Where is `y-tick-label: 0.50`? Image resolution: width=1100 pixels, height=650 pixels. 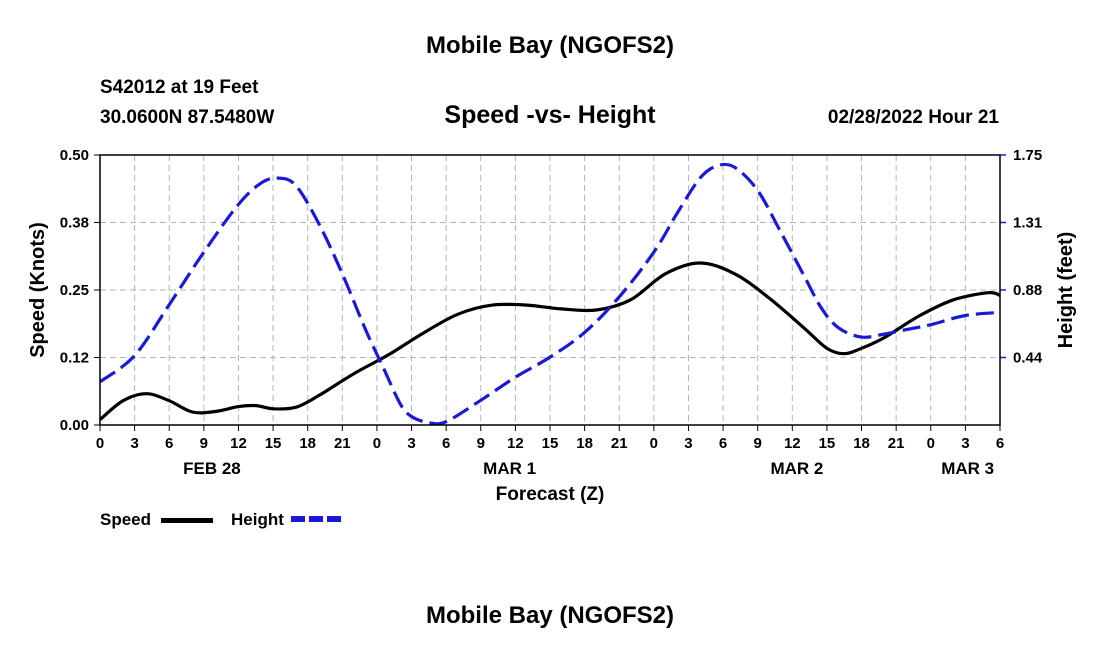
y-tick-label: 0.50 is located at coordinates (74, 155).